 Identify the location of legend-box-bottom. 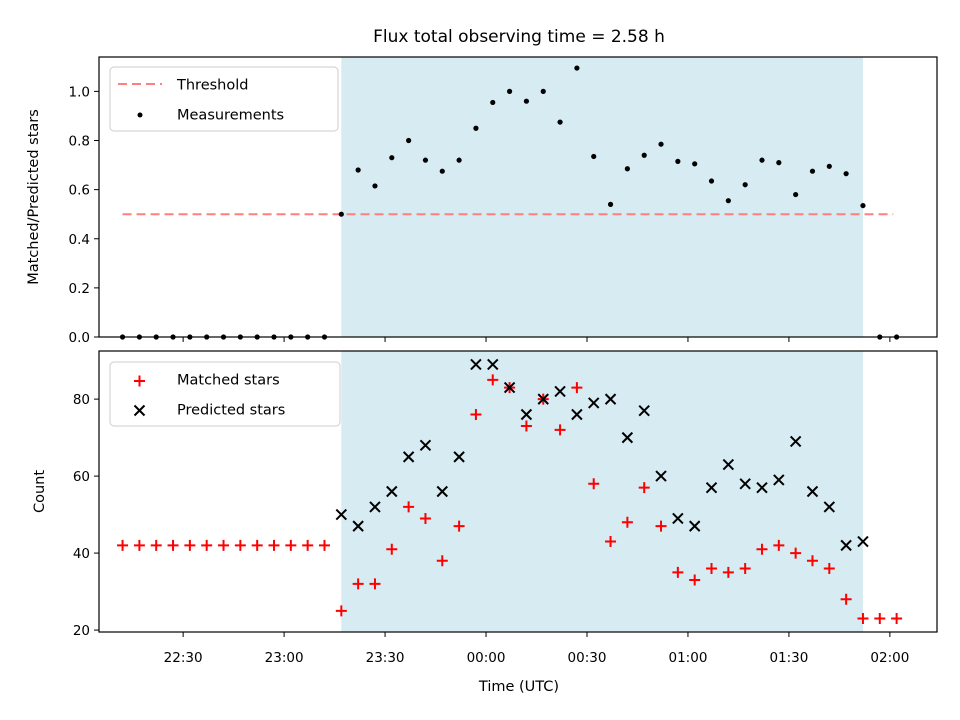
(225, 394).